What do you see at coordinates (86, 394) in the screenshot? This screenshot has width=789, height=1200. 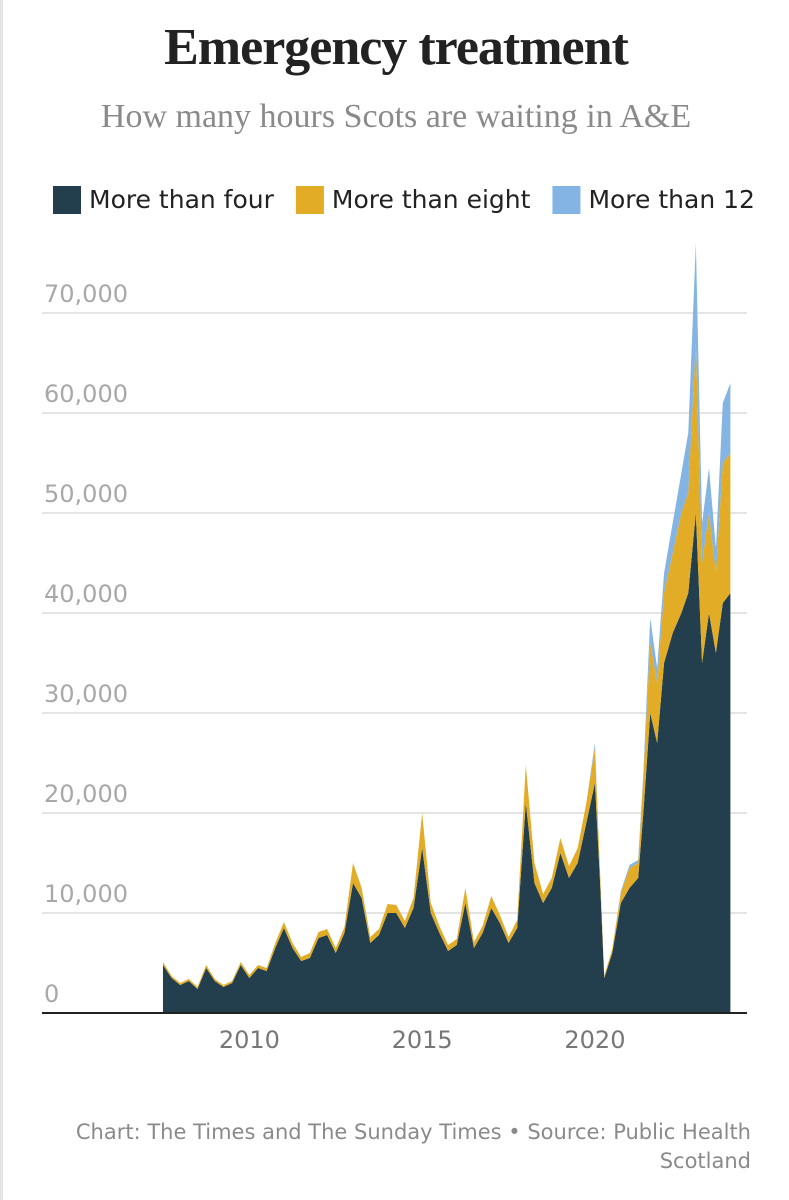 I see `y-tick-label: 60,000` at bounding box center [86, 394].